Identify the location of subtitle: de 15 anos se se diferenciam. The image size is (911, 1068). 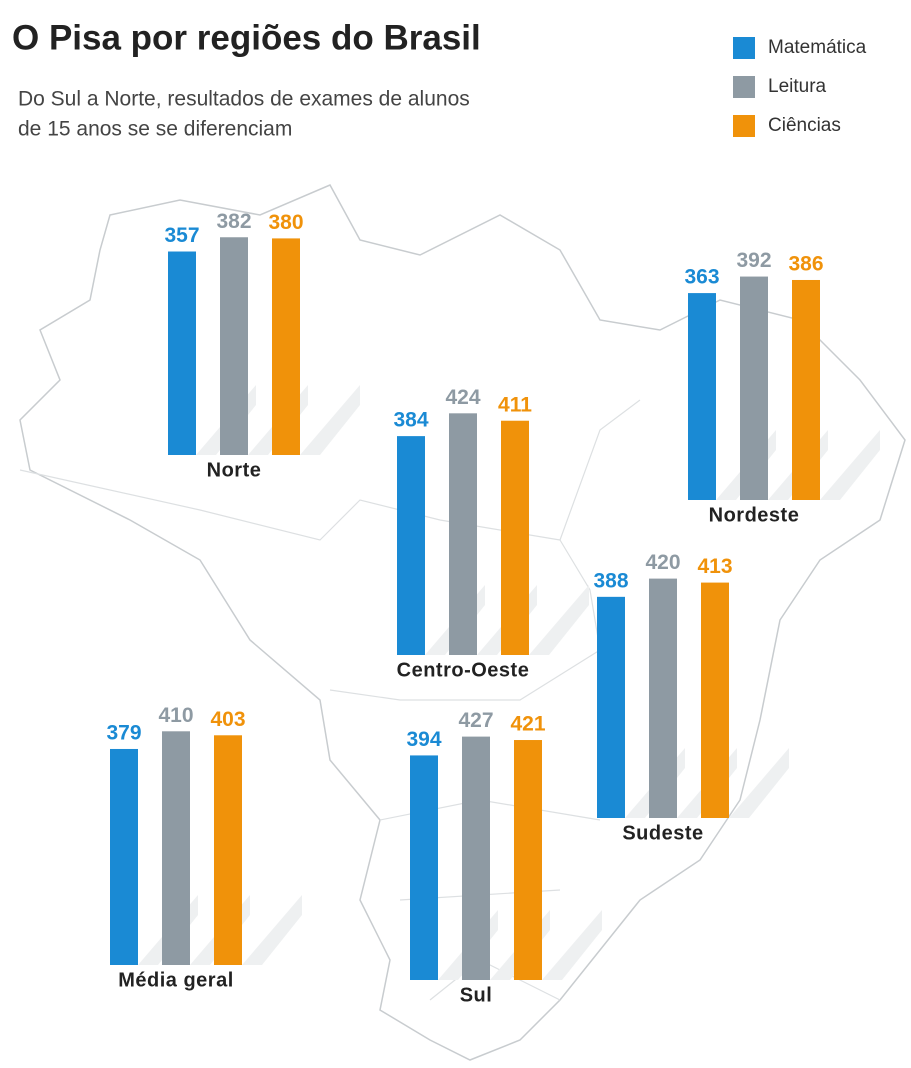
(155, 129).